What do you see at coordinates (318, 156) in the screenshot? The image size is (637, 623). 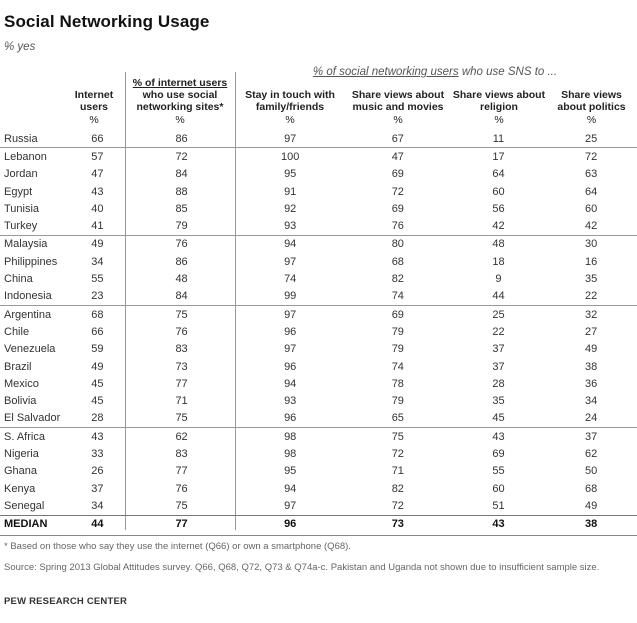 I see `table-row: Lebanon 57 72 100 47 17 72` at bounding box center [318, 156].